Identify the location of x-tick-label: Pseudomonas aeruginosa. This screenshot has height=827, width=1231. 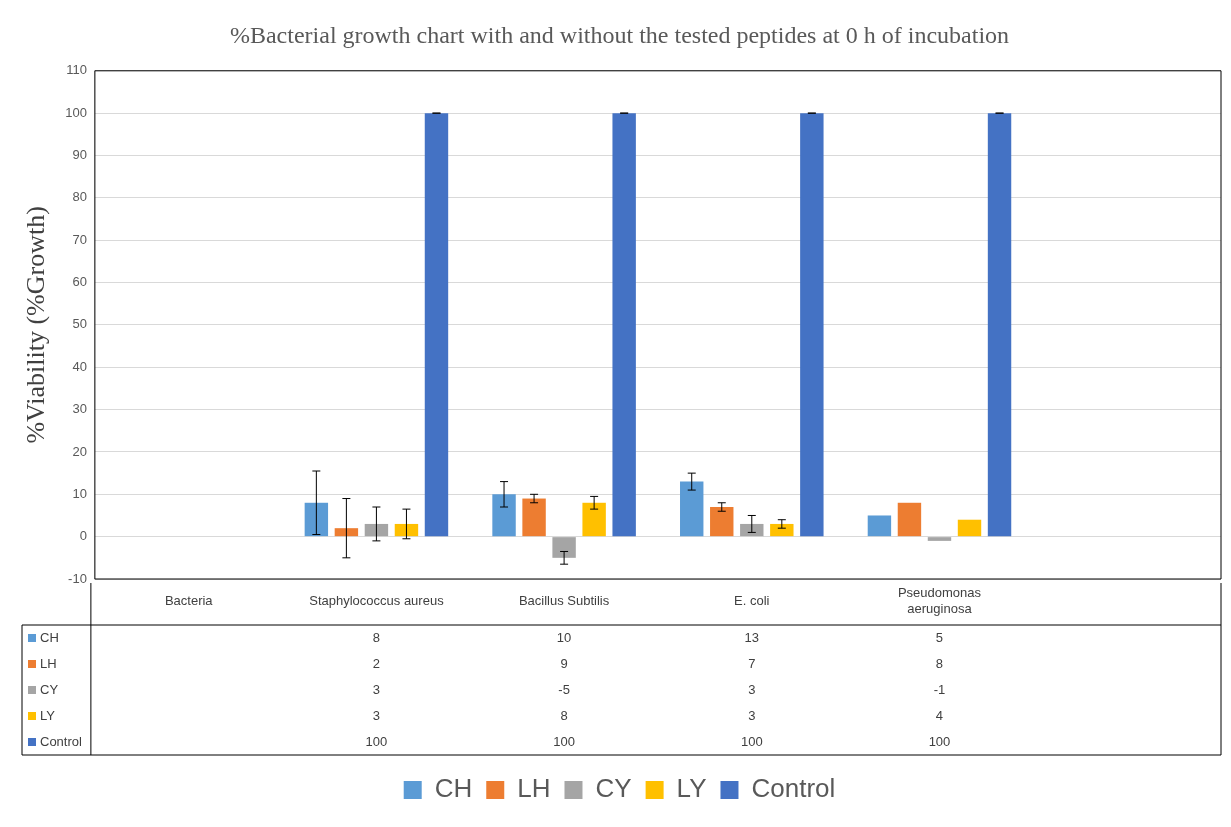
(939, 600).